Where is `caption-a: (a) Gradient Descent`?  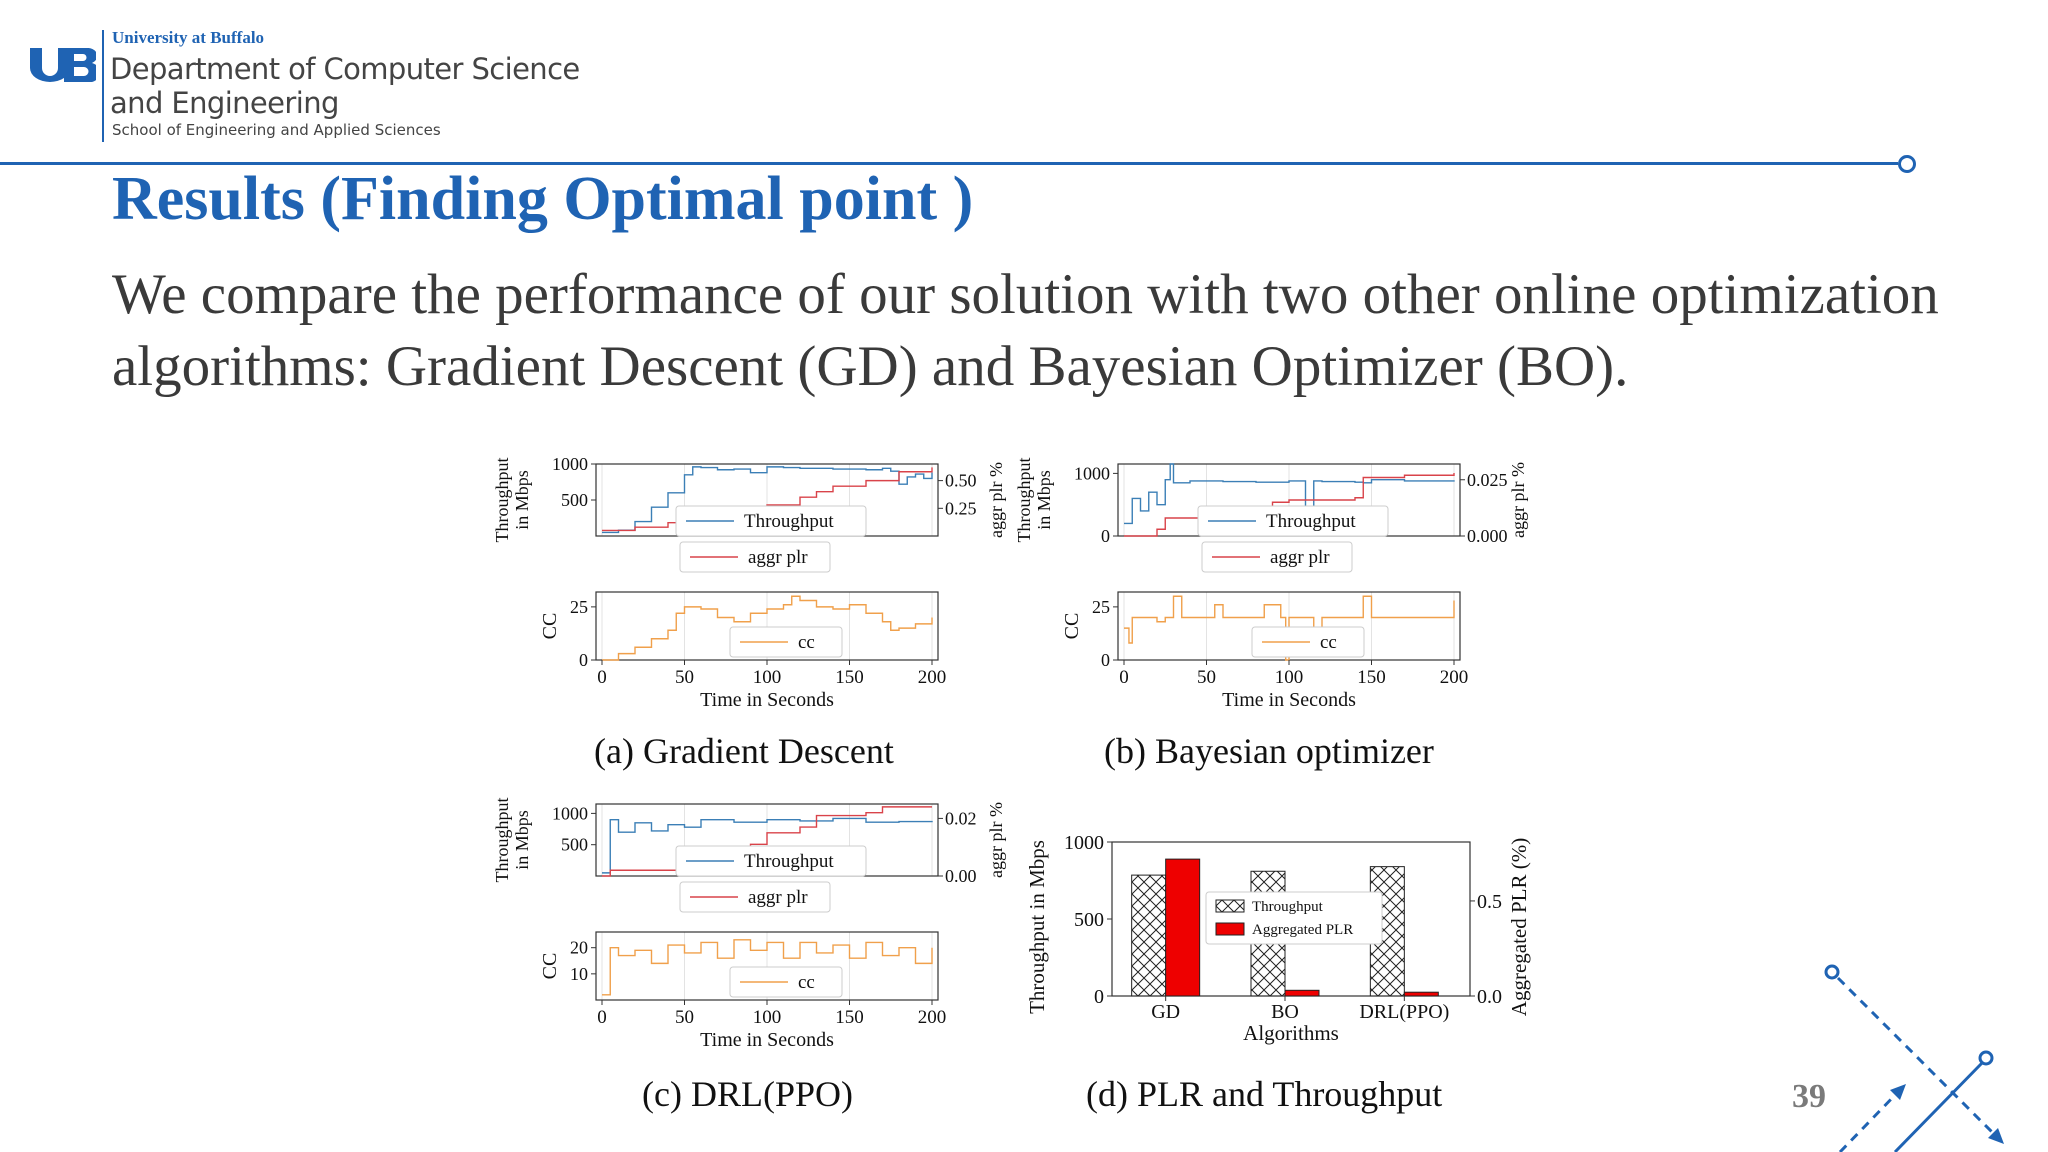
caption-a: (a) Gradient Descent is located at coordinates (744, 751).